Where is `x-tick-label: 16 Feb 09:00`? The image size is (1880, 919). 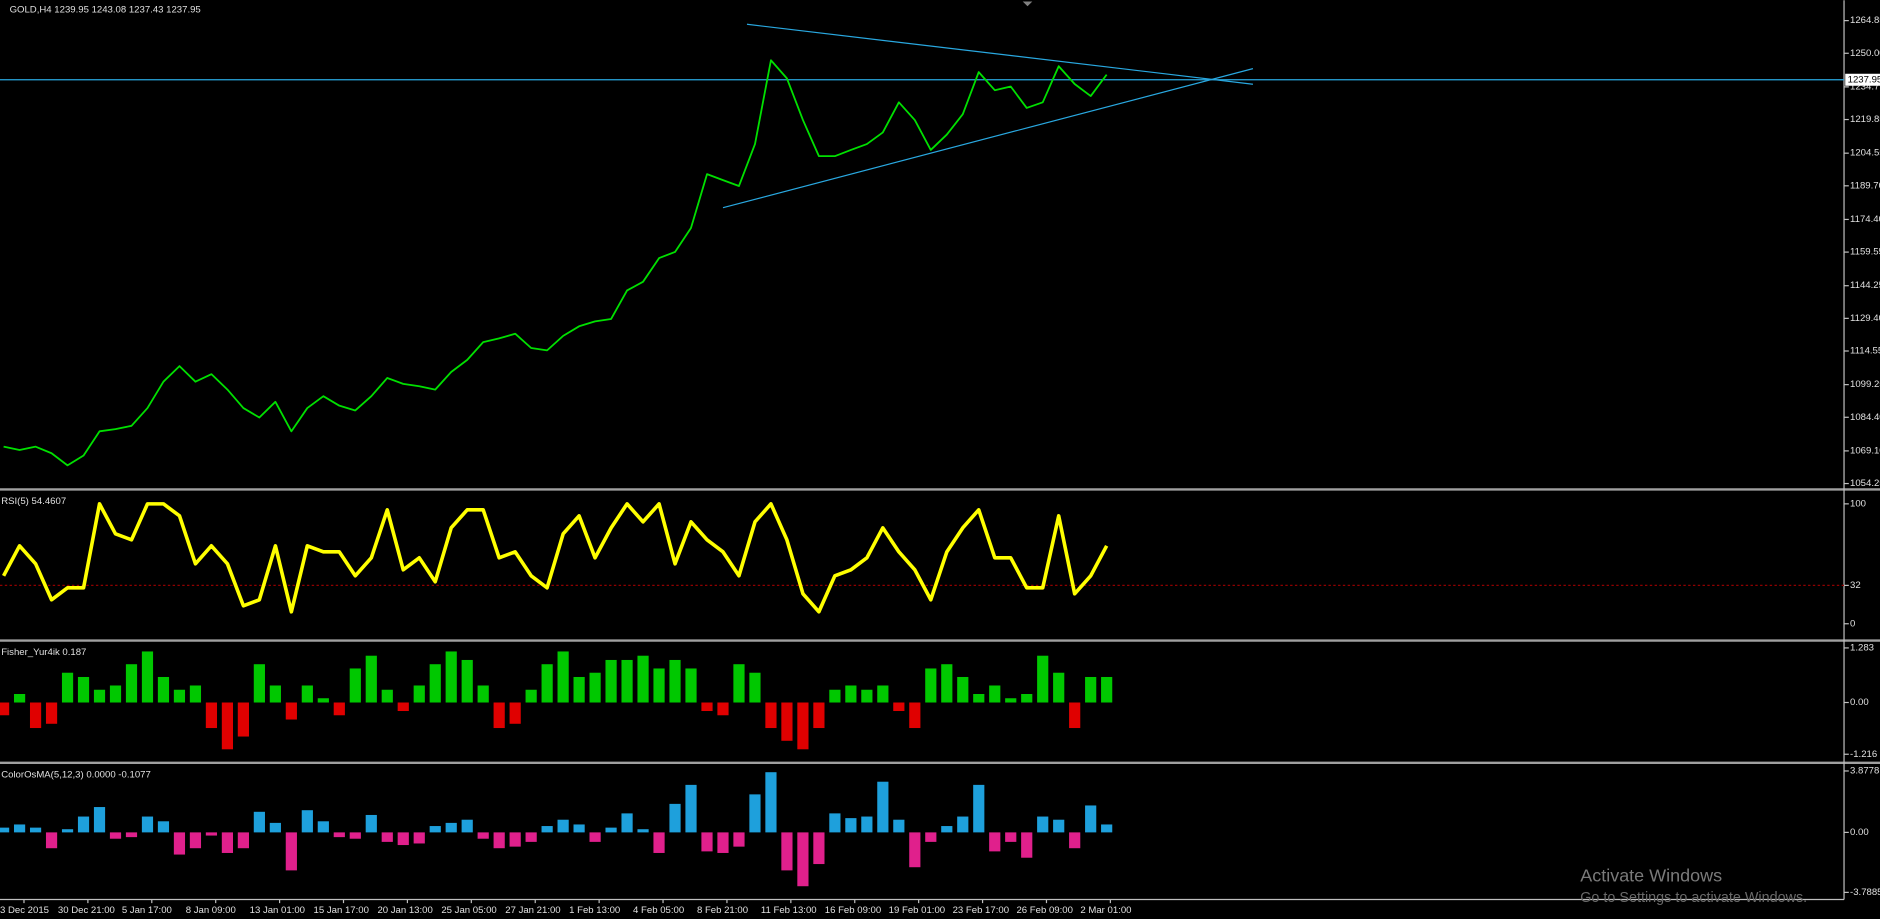
x-tick-label: 16 Feb 09:00 is located at coordinates (853, 910).